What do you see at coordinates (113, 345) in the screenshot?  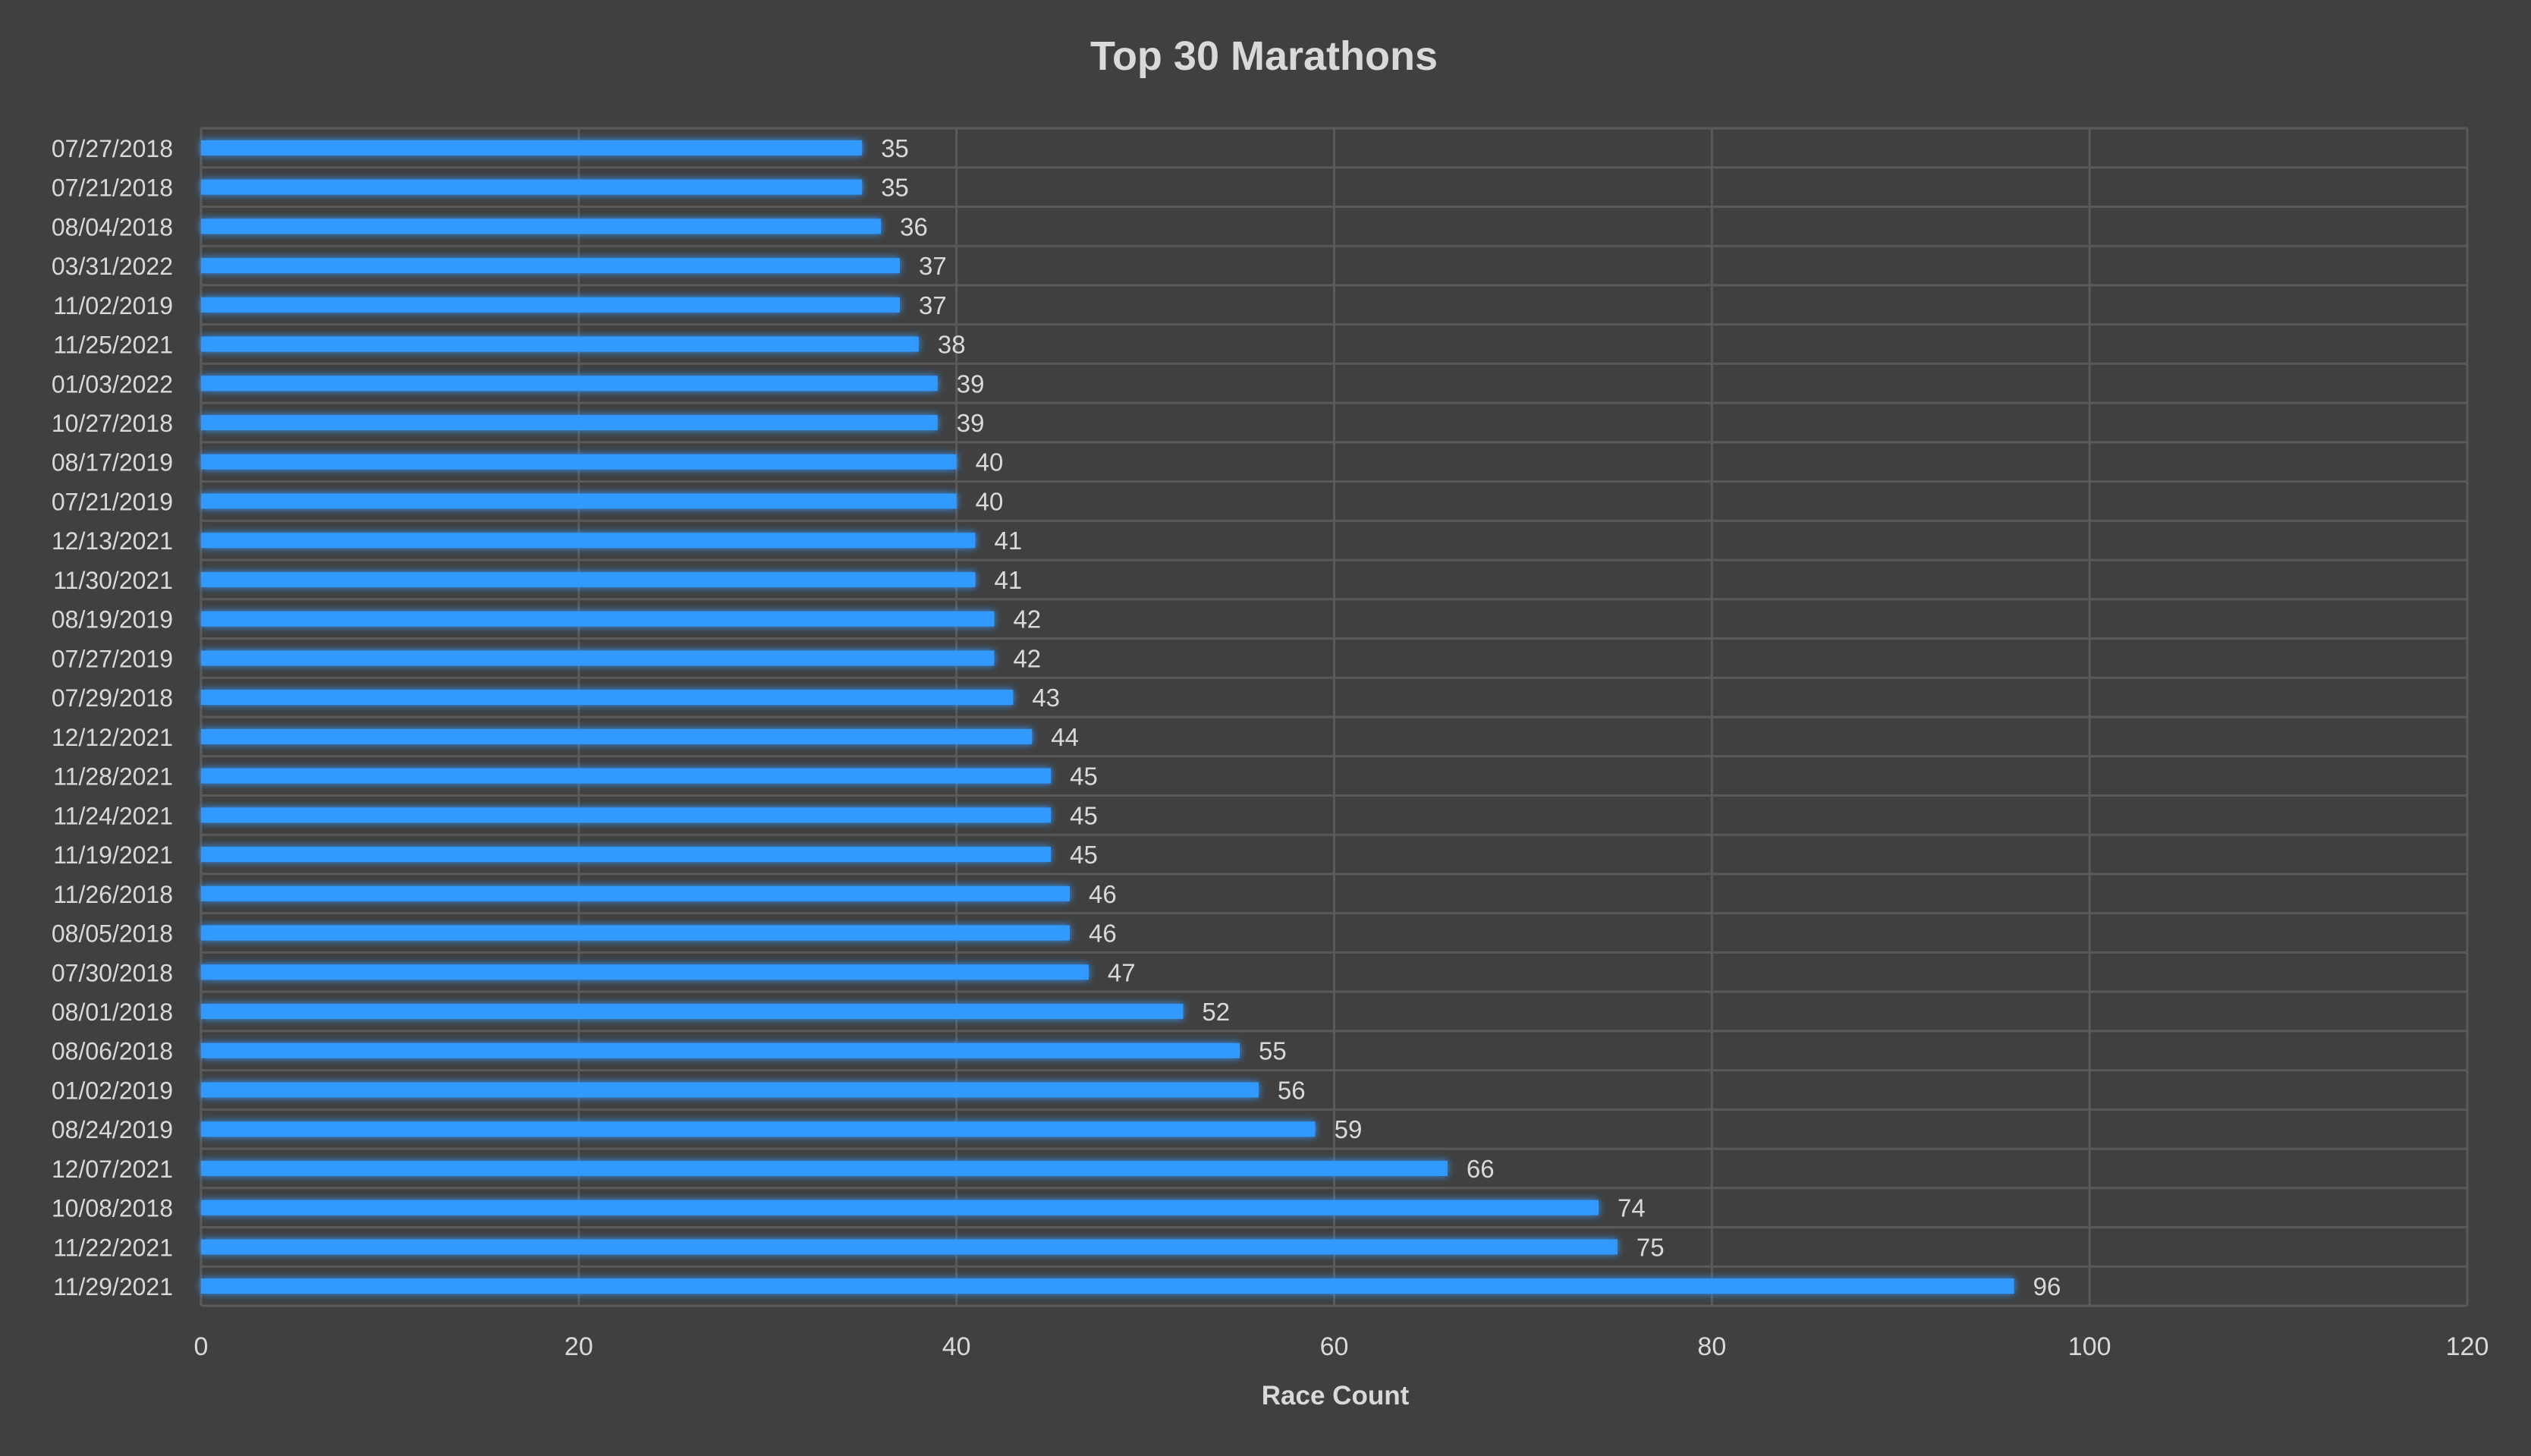 I see `category-label: 11/25/2021` at bounding box center [113, 345].